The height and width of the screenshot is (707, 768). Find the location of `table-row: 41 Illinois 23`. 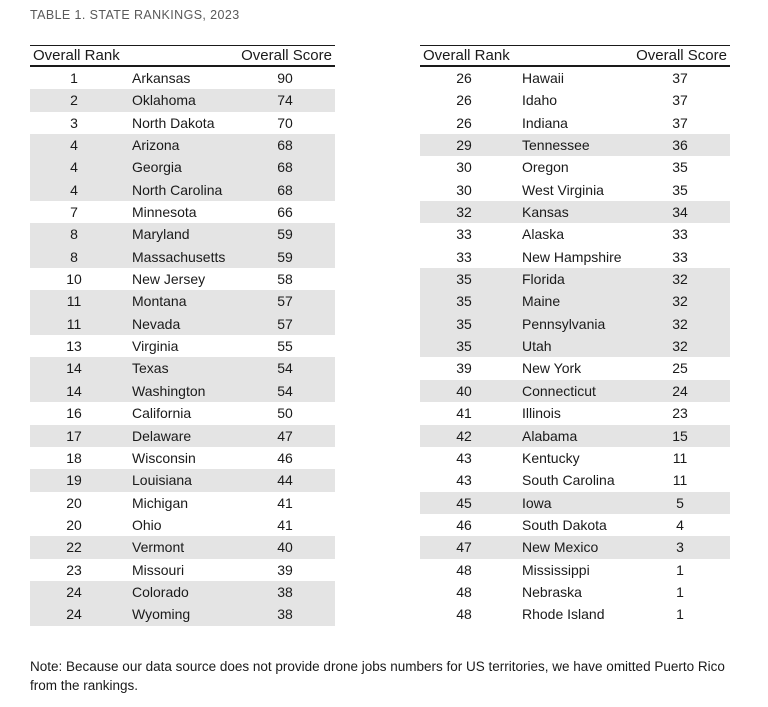

table-row: 41 Illinois 23 is located at coordinates (575, 413).